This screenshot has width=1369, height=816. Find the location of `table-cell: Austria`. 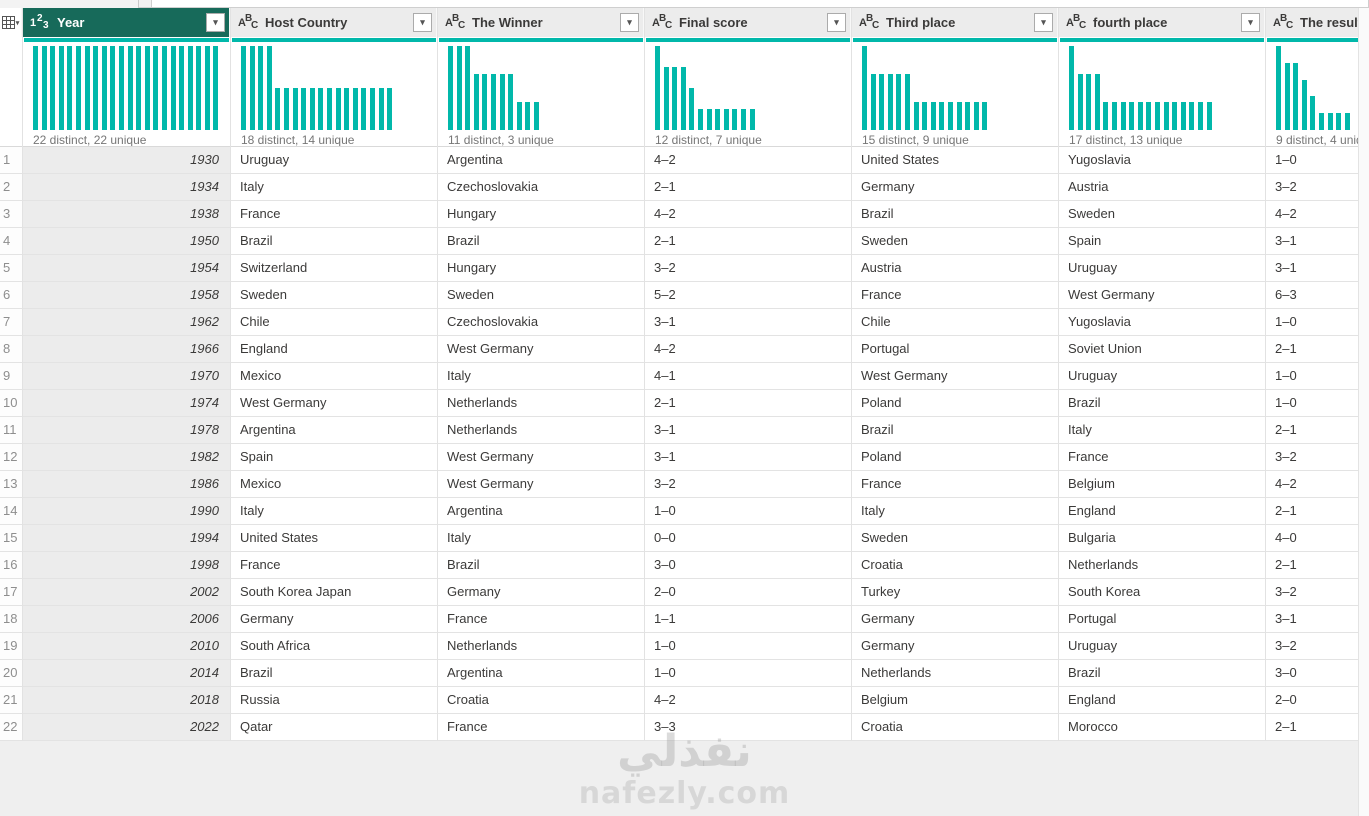

table-cell: Austria is located at coordinates (955, 268).